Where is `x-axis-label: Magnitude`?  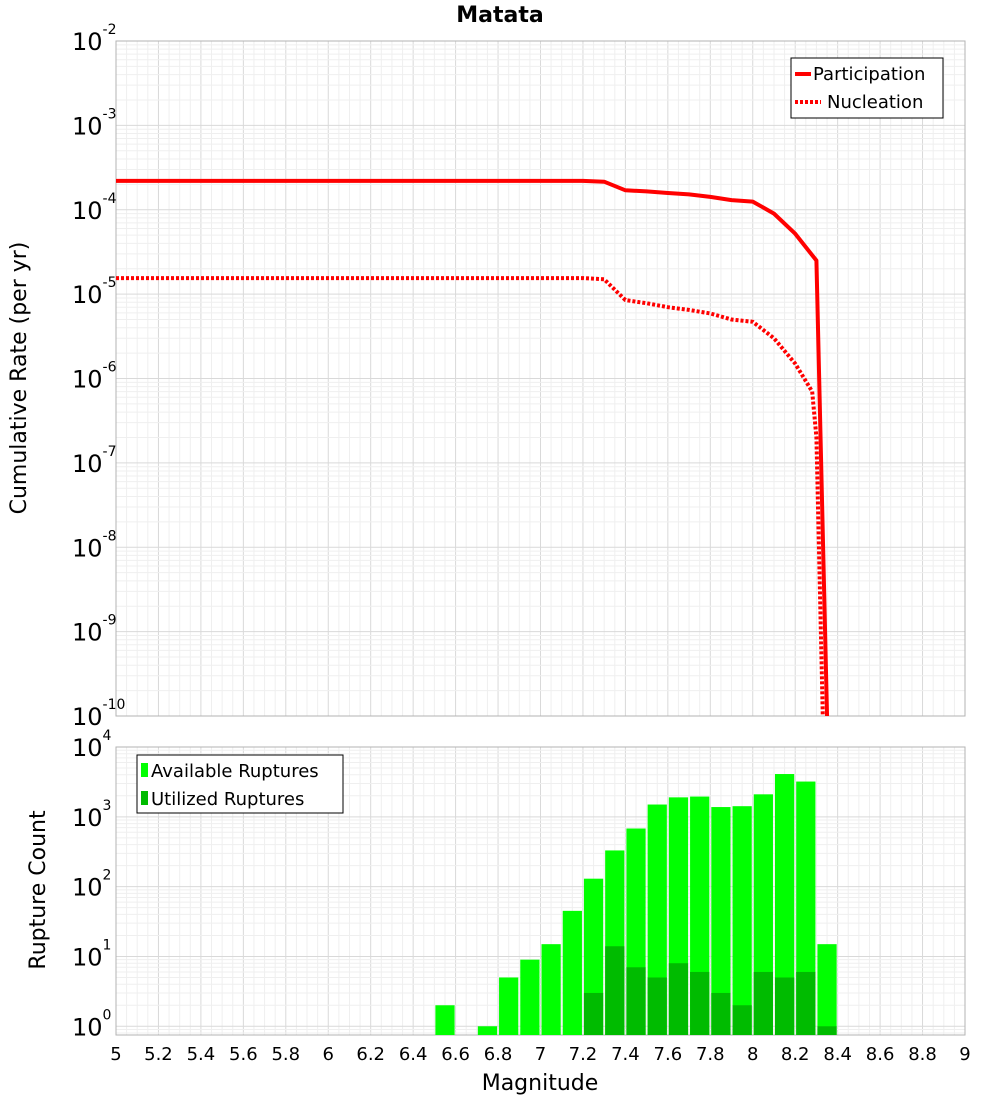
x-axis-label: Magnitude is located at coordinates (540, 1083).